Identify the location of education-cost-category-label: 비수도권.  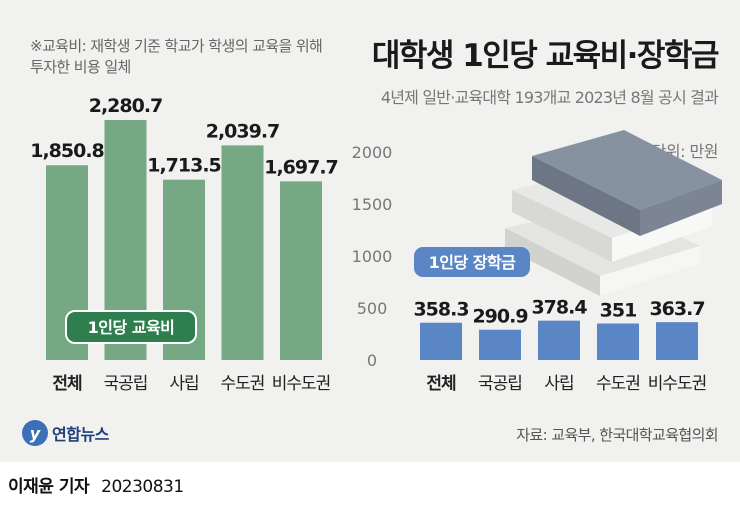
(301, 384).